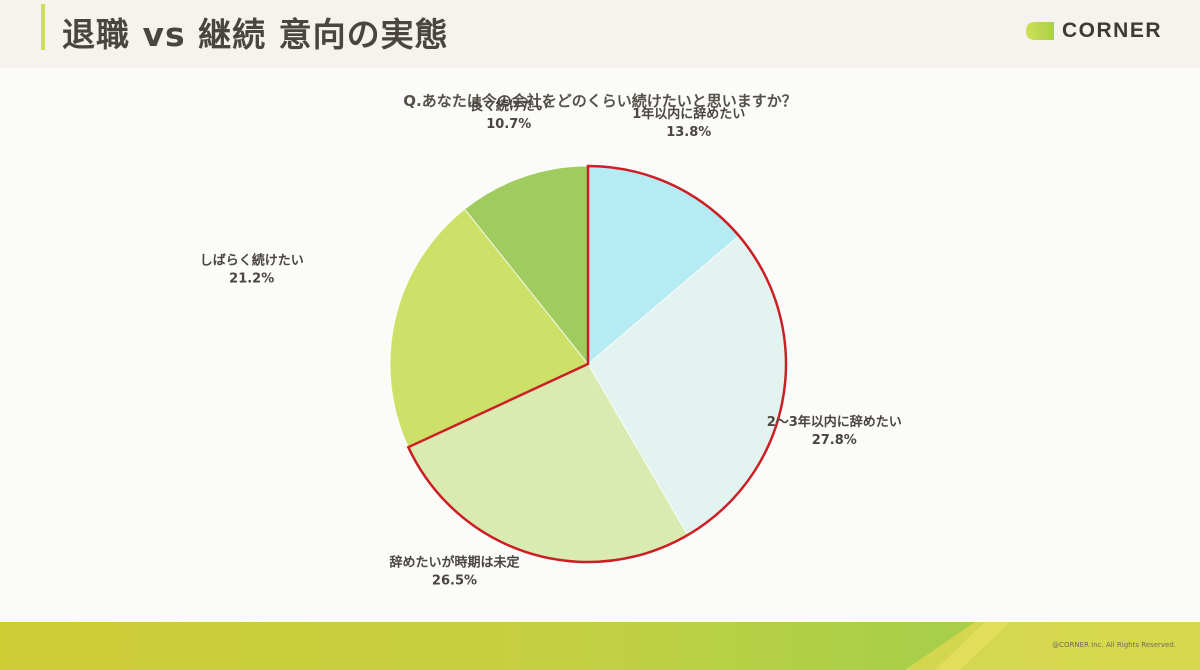  I want to click on slice-category-label: 辞めたいが時期は未定, so click(454, 563).